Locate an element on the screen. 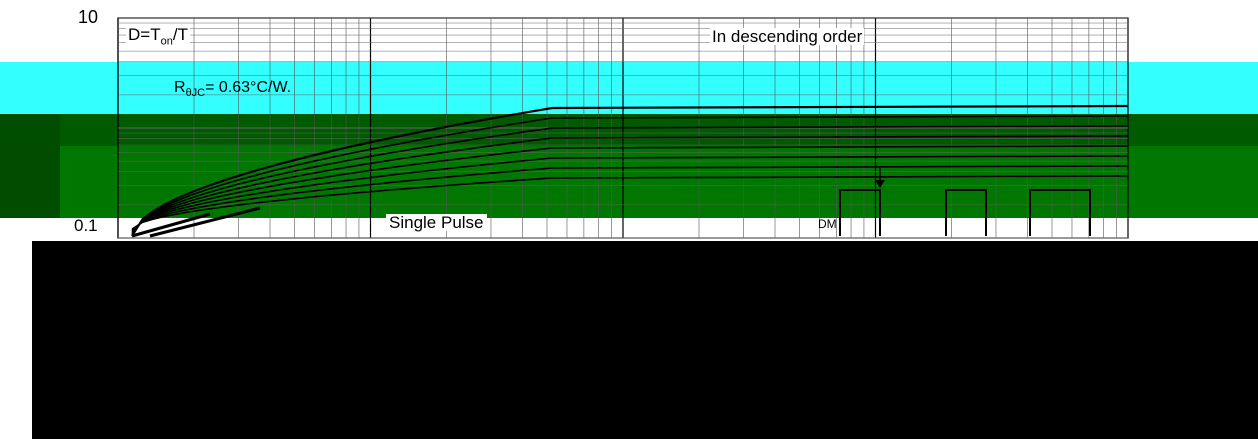 This screenshot has height=439, width=1258. highlight-band-dark is located at coordinates (629, 130).